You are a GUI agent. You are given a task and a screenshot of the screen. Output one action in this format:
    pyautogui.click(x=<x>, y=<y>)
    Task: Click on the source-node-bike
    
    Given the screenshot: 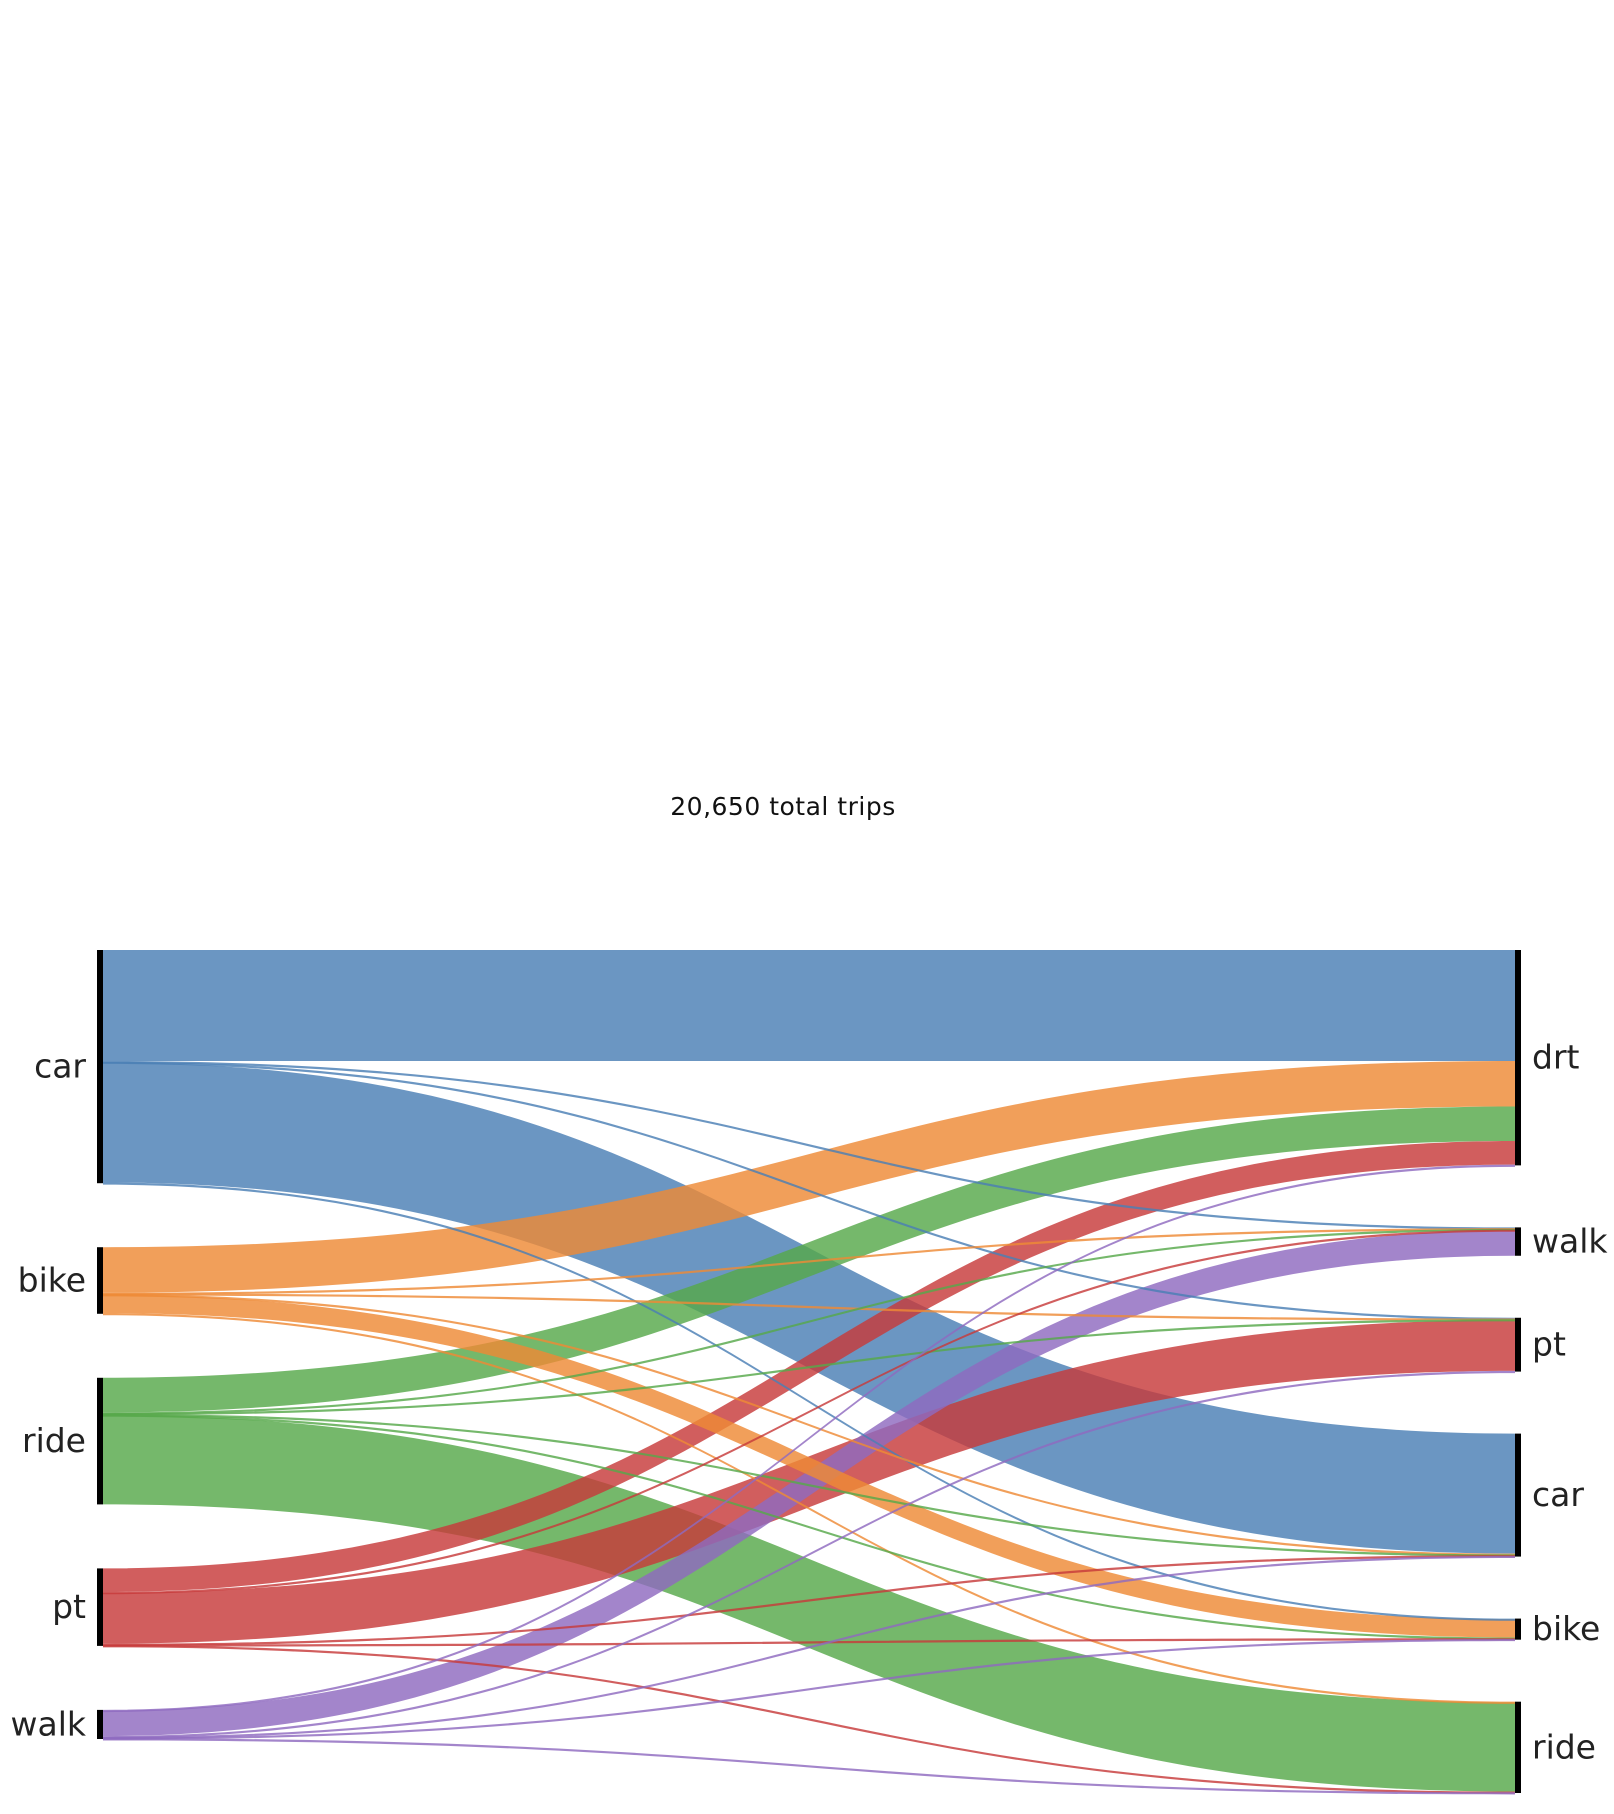 What is the action you would take?
    pyautogui.click(x=100, y=1280)
    